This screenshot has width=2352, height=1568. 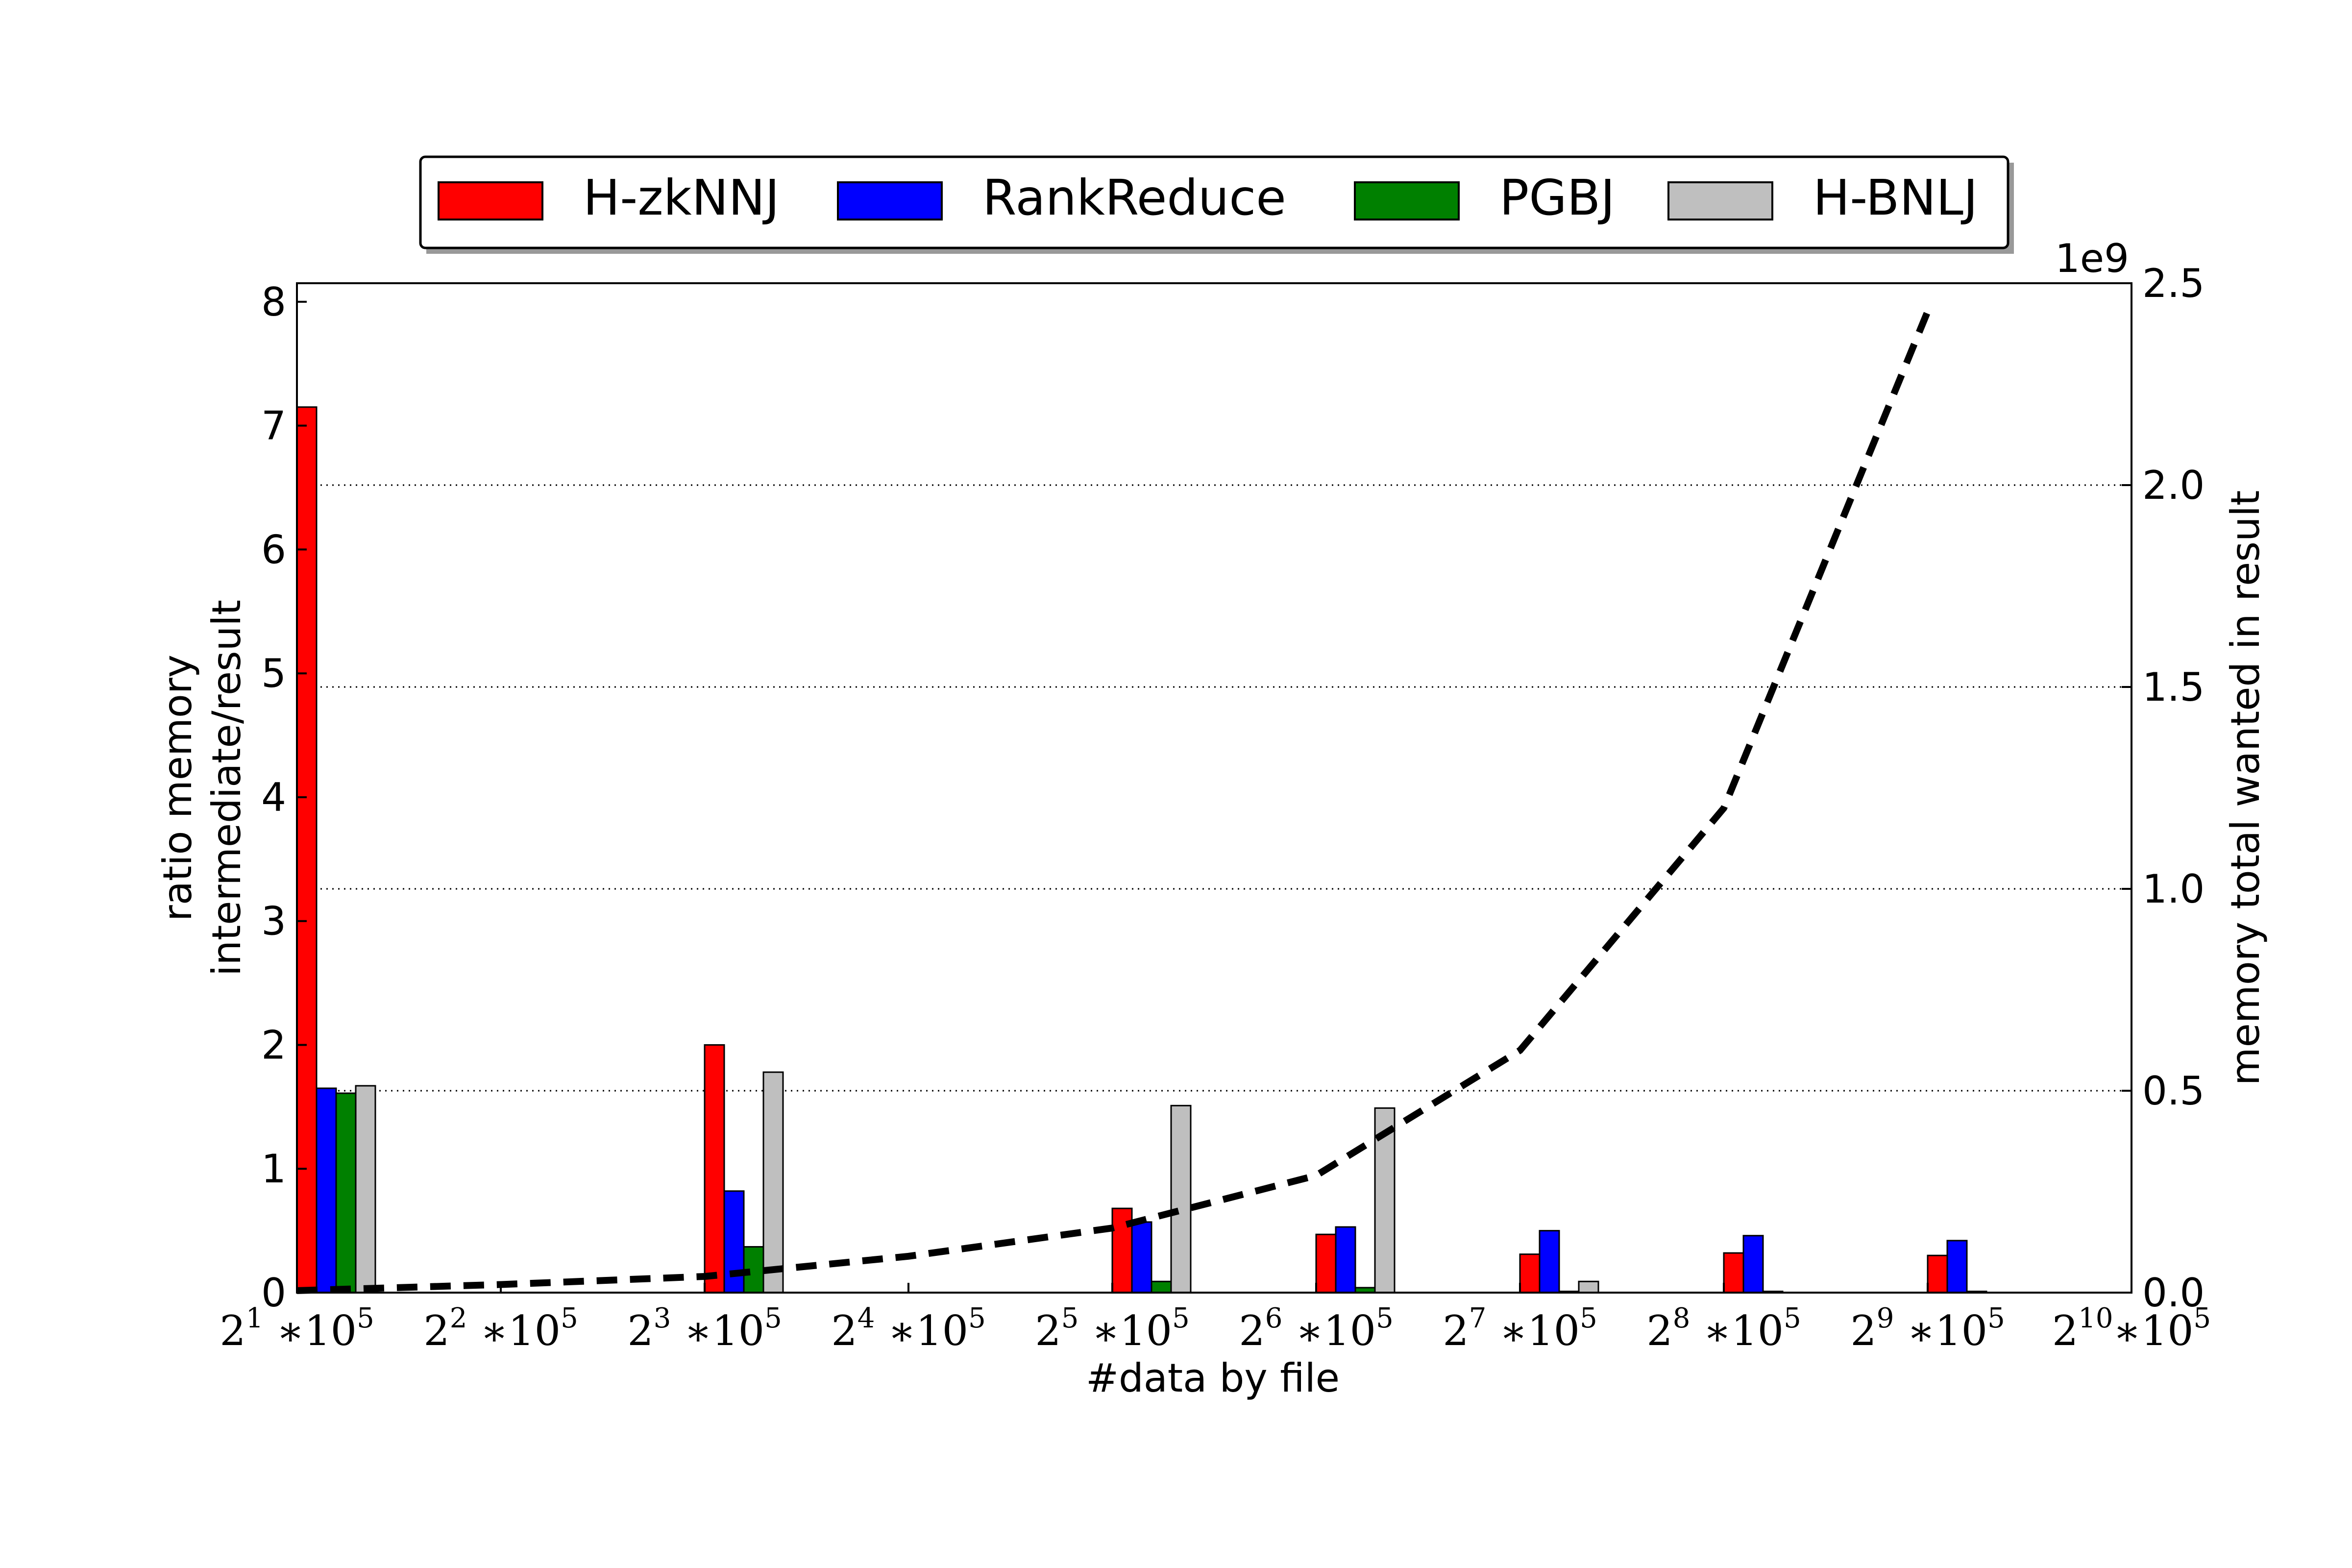 I want to click on x-tick-label: 22 ∗105, so click(x=500, y=1328).